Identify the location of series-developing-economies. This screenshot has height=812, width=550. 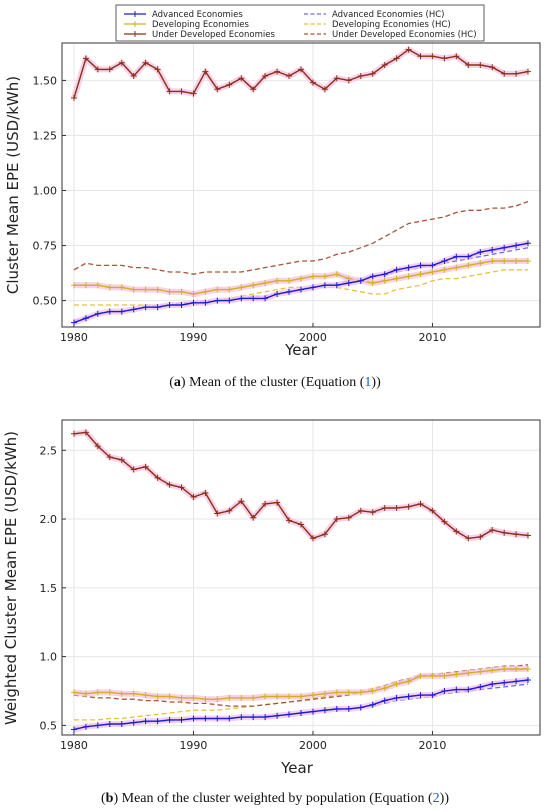
(301, 684).